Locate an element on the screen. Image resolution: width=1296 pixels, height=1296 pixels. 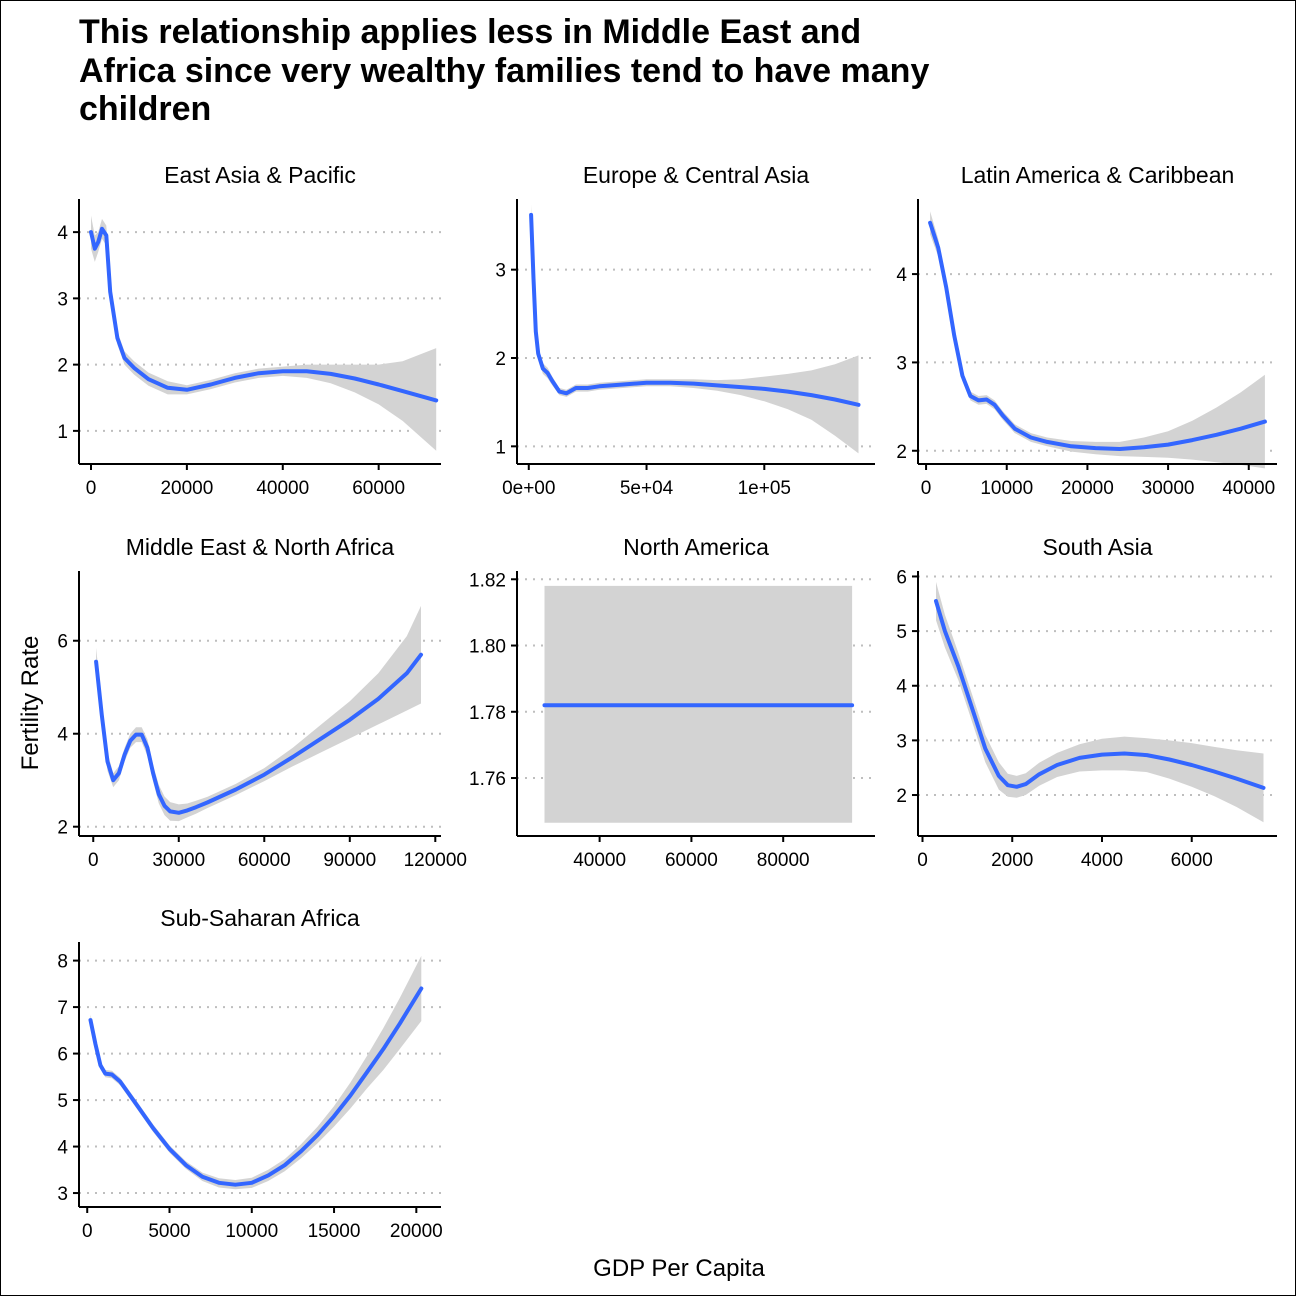
x-tick-label: 4000 is located at coordinates (1102, 860).